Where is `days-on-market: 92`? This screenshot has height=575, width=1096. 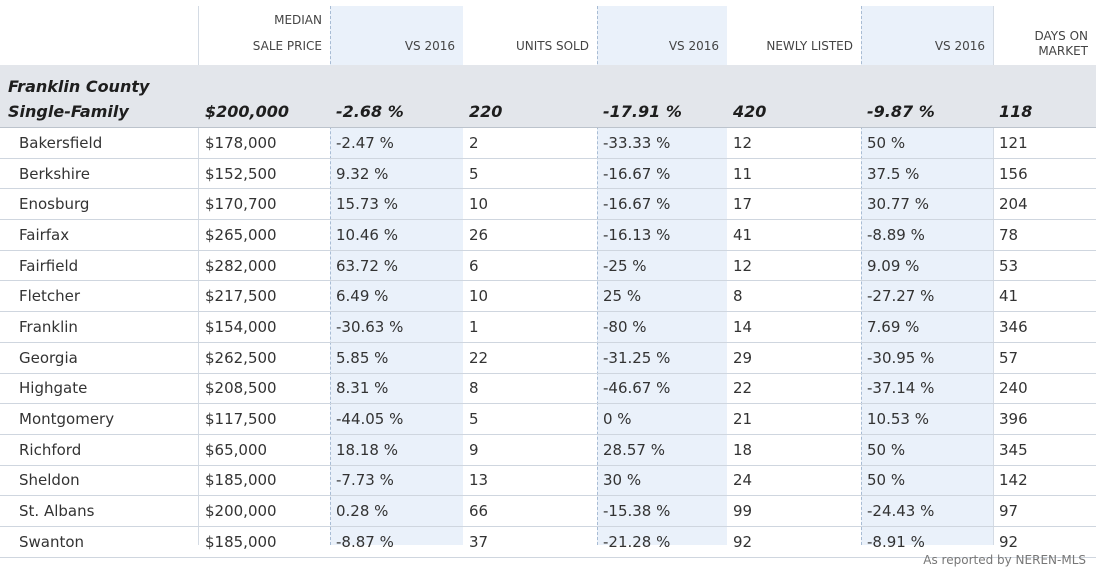 days-on-market: 92 is located at coordinates (1044, 542).